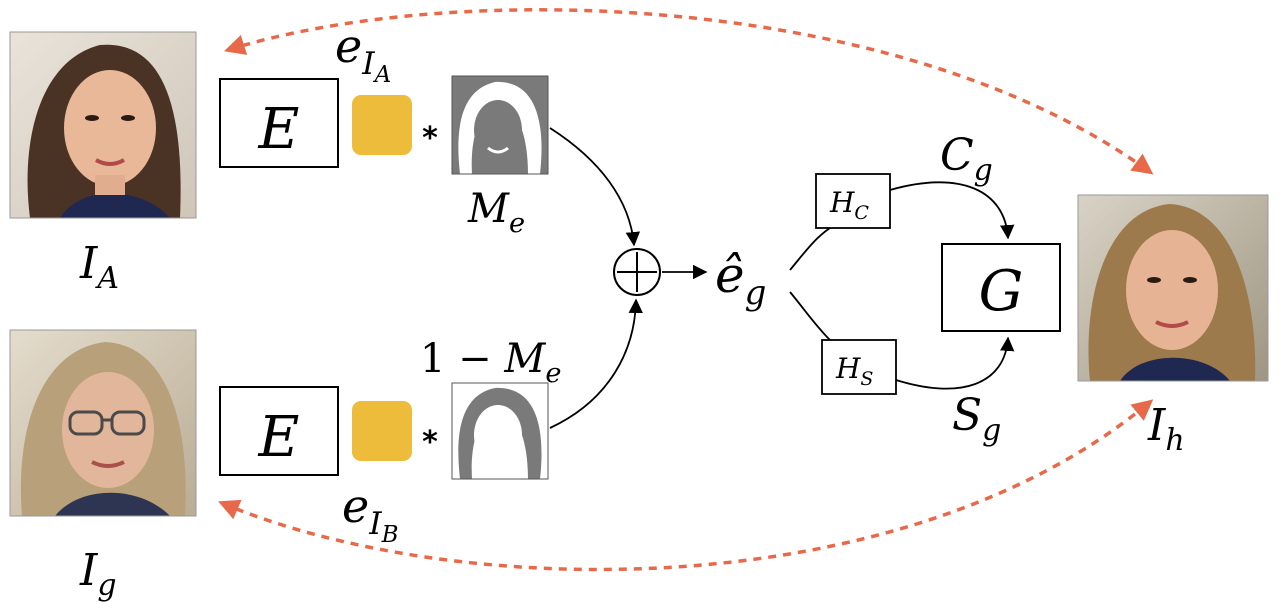  What do you see at coordinates (854, 371) in the screenshot?
I see `svg-text: HS` at bounding box center [854, 371].